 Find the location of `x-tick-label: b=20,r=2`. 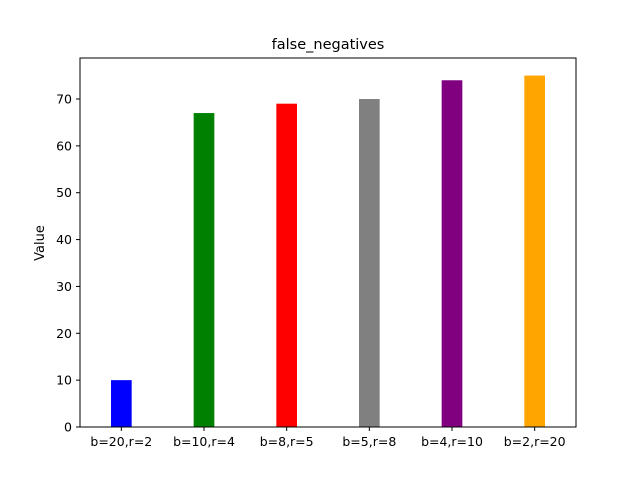

x-tick-label: b=20,r=2 is located at coordinates (121, 441).